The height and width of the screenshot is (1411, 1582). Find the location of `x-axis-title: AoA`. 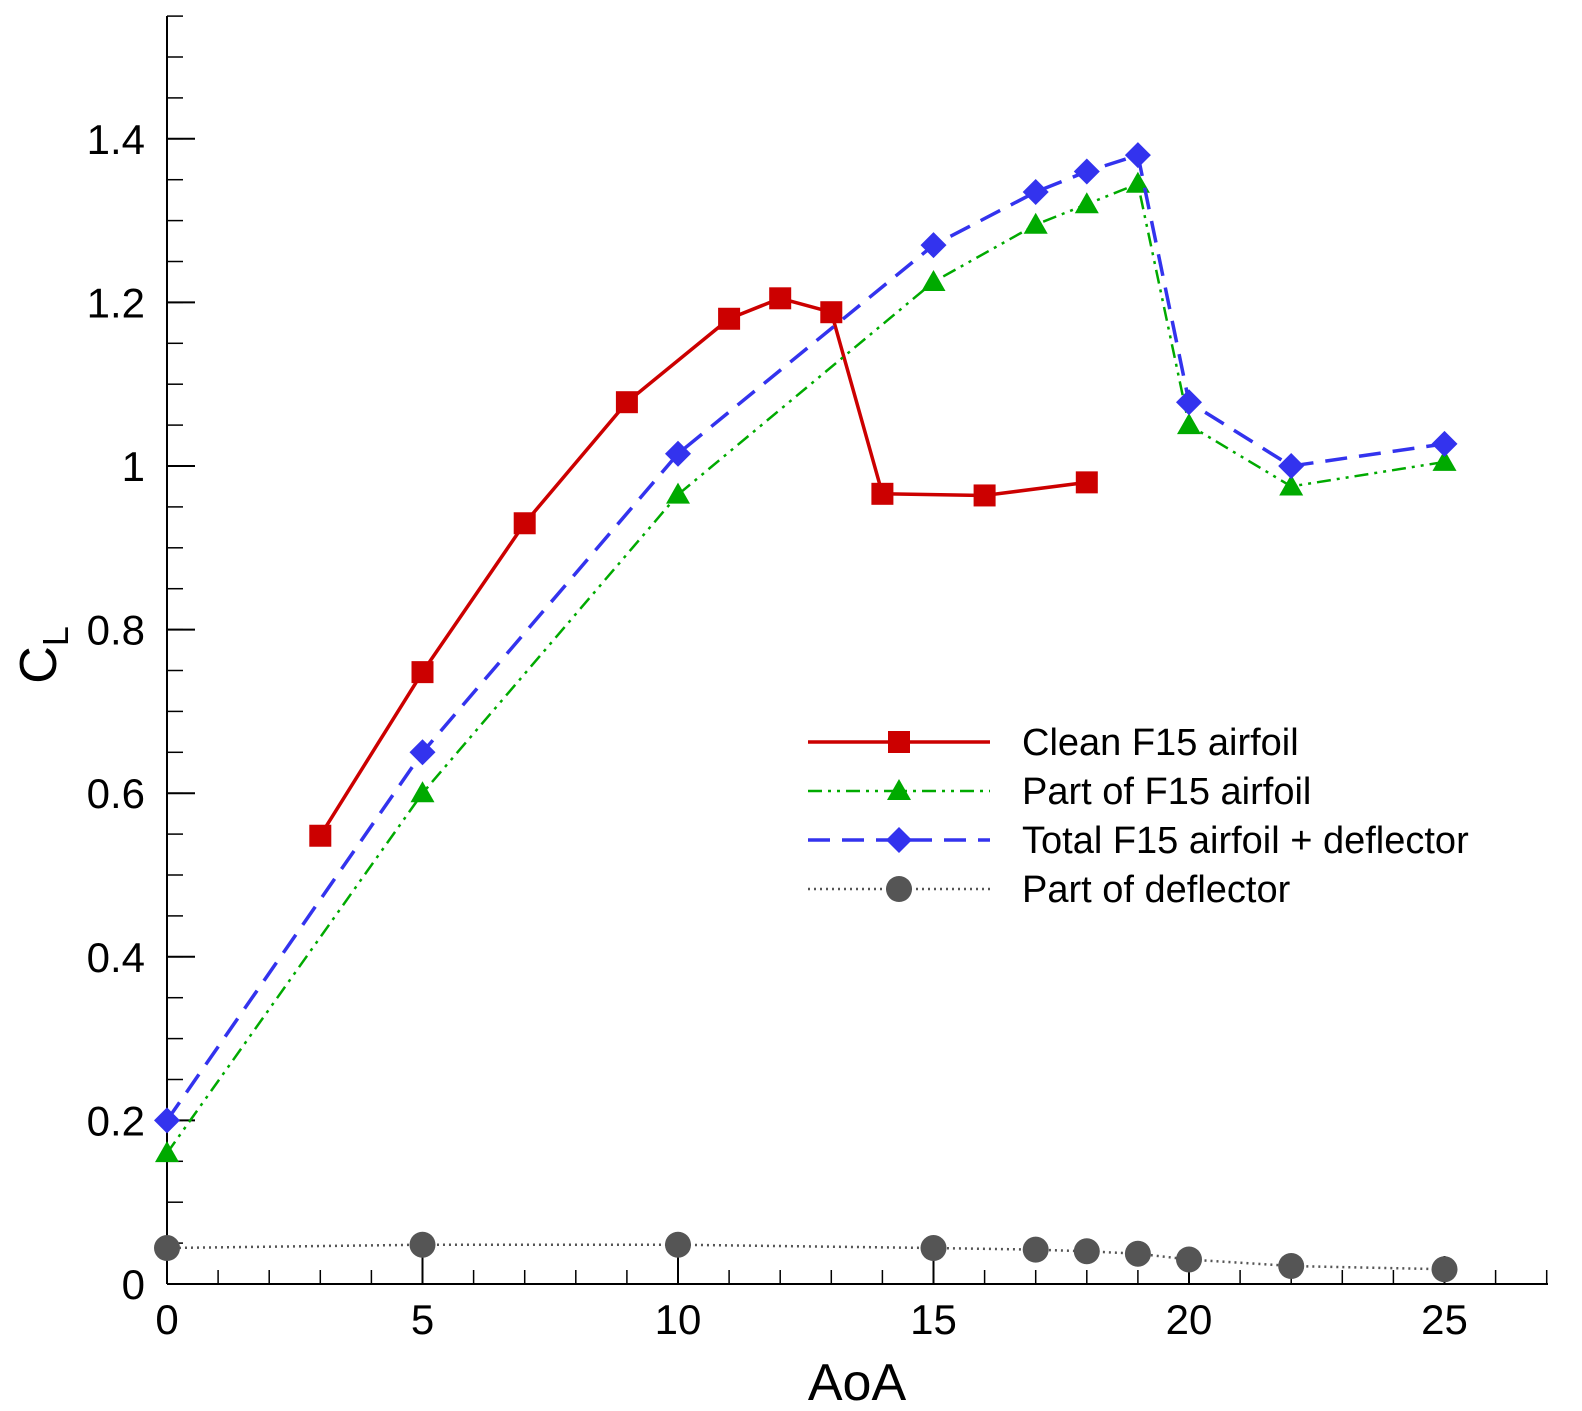

x-axis-title: AoA is located at coordinates (857, 1382).